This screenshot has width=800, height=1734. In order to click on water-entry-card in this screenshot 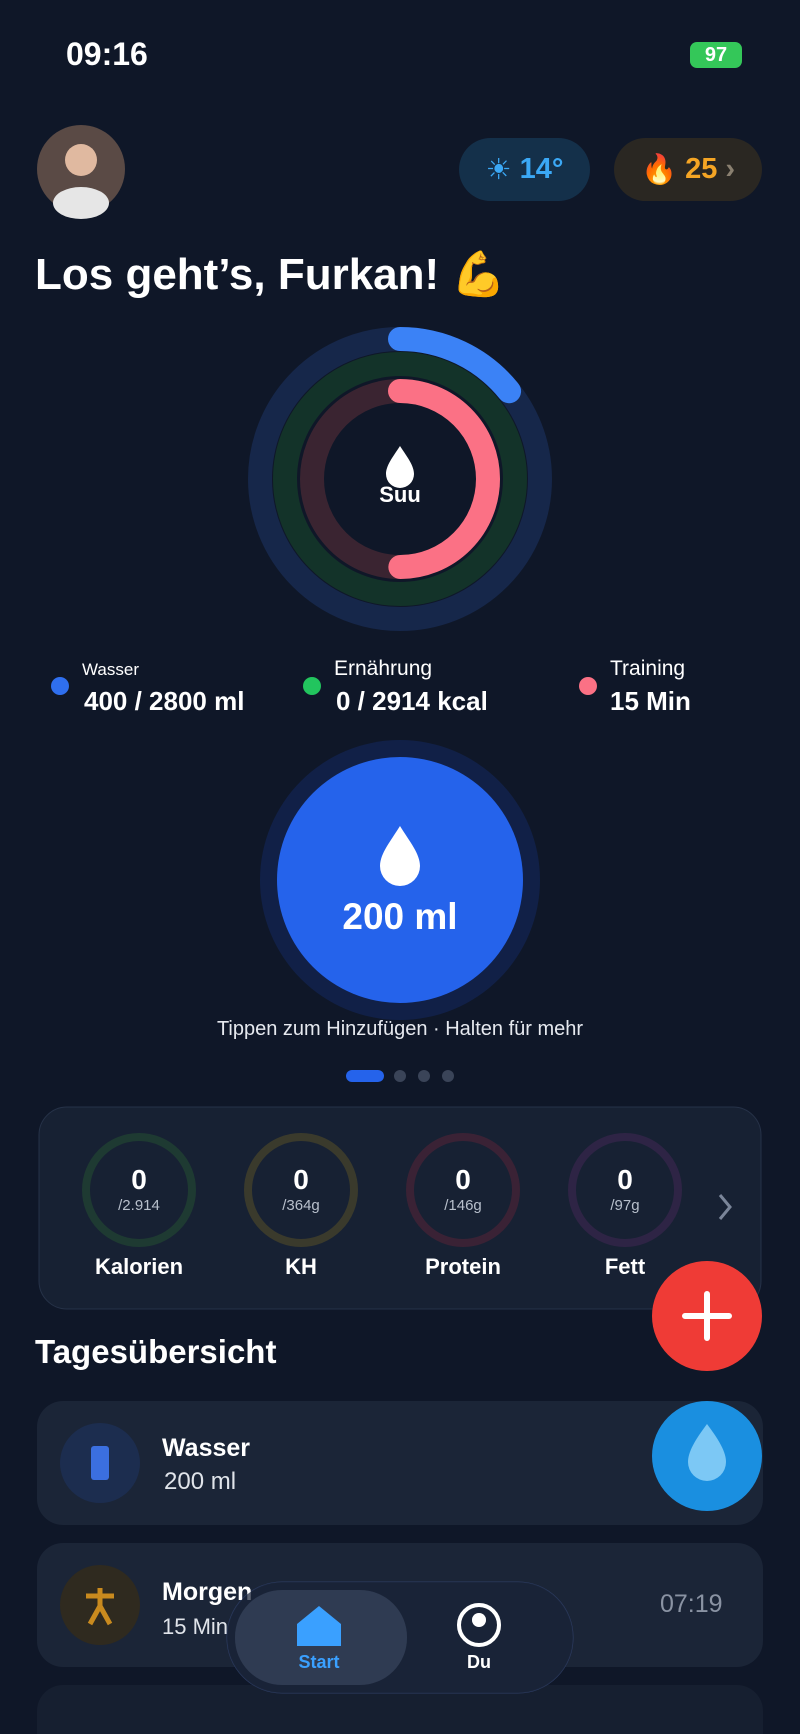, I will do `click(400, 1463)`.